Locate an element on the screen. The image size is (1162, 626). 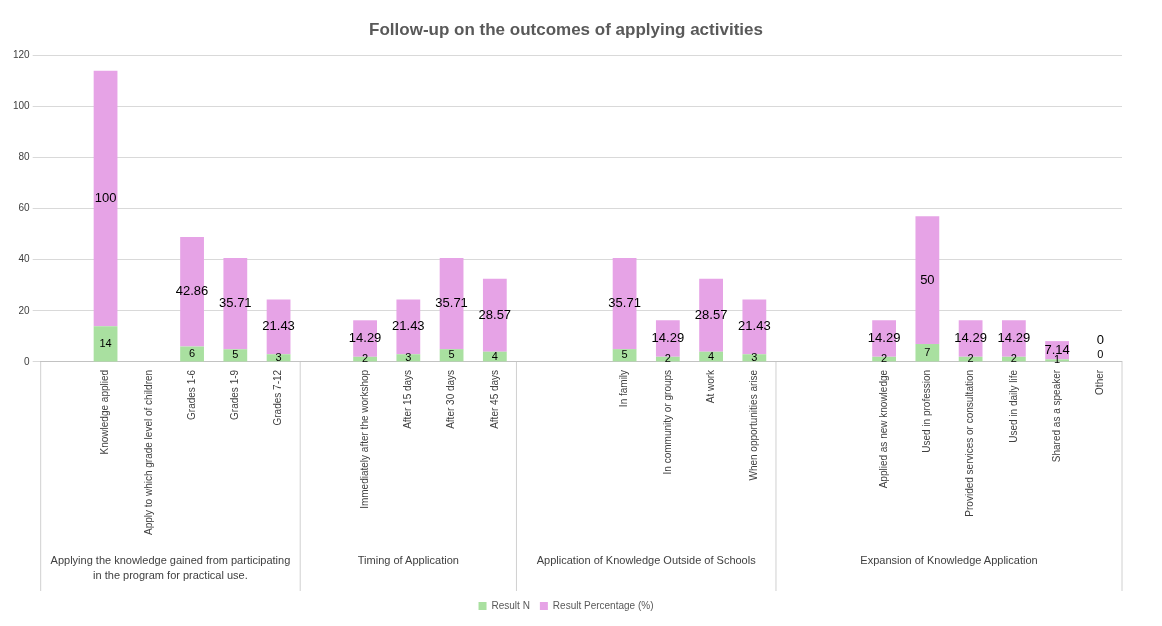
x-tick-label: Grades 1-6 is located at coordinates (191, 394).